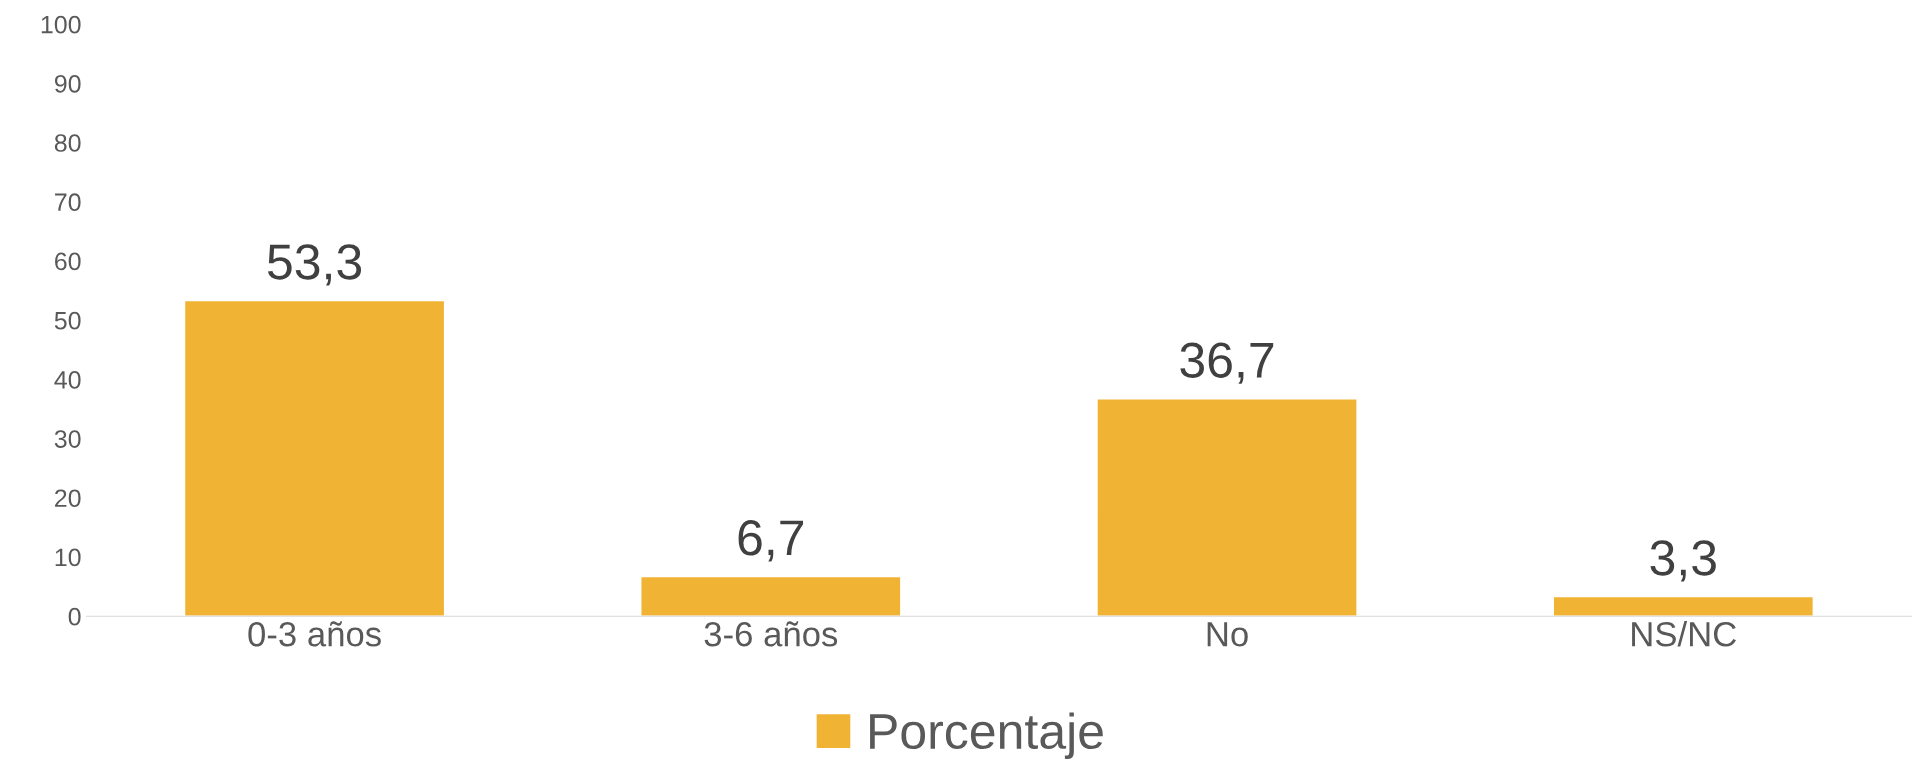 Image resolution: width=1921 pixels, height=779 pixels. What do you see at coordinates (68, 202) in the screenshot?
I see `y-tick-label: 70` at bounding box center [68, 202].